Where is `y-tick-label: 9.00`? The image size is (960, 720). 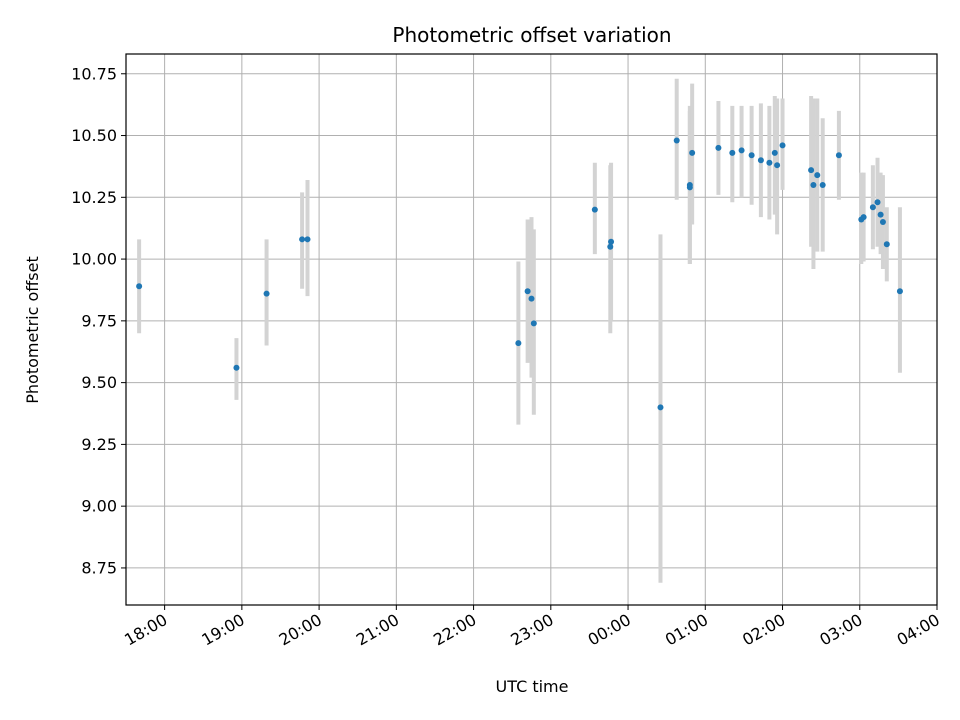 y-tick-label: 9.00 is located at coordinates (99, 506).